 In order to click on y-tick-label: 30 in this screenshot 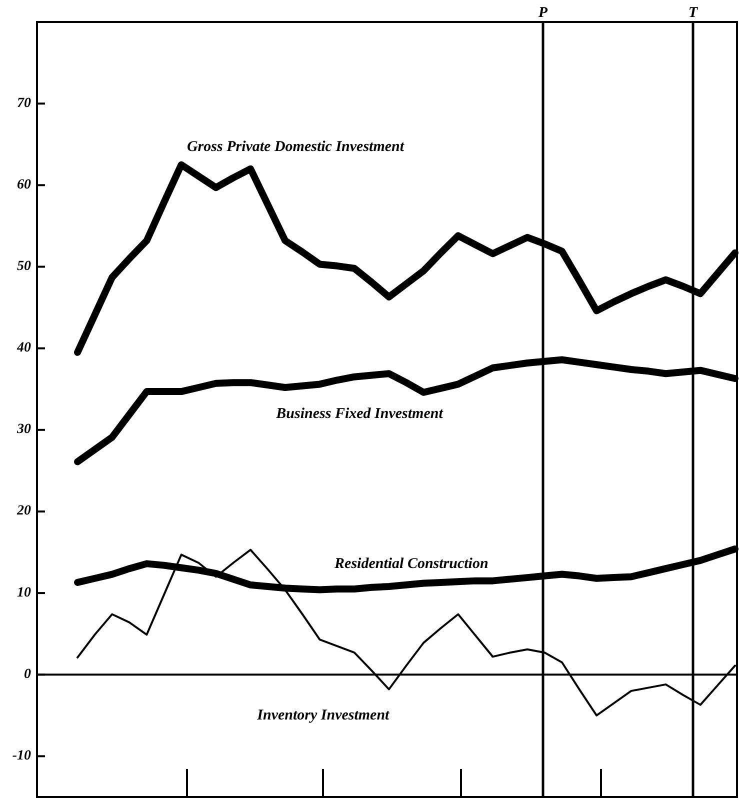, I will do `click(23, 430)`.